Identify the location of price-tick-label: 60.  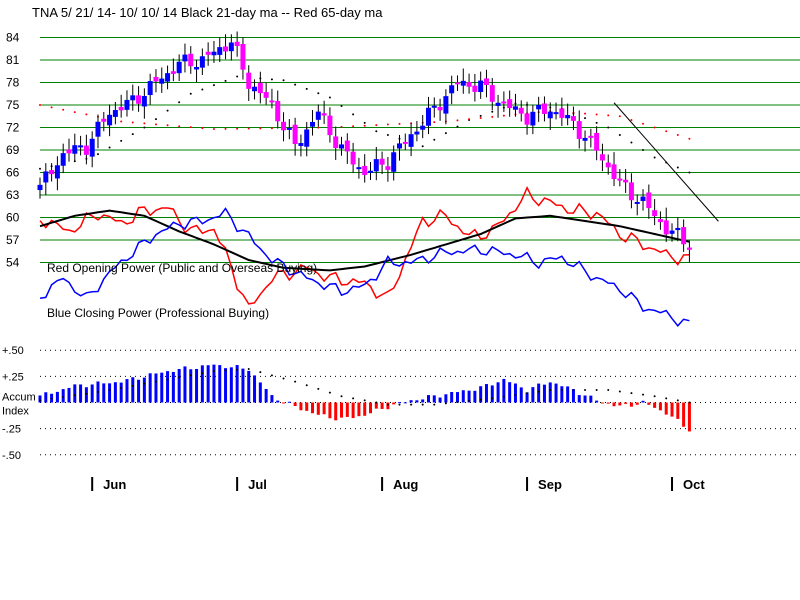
(13, 218).